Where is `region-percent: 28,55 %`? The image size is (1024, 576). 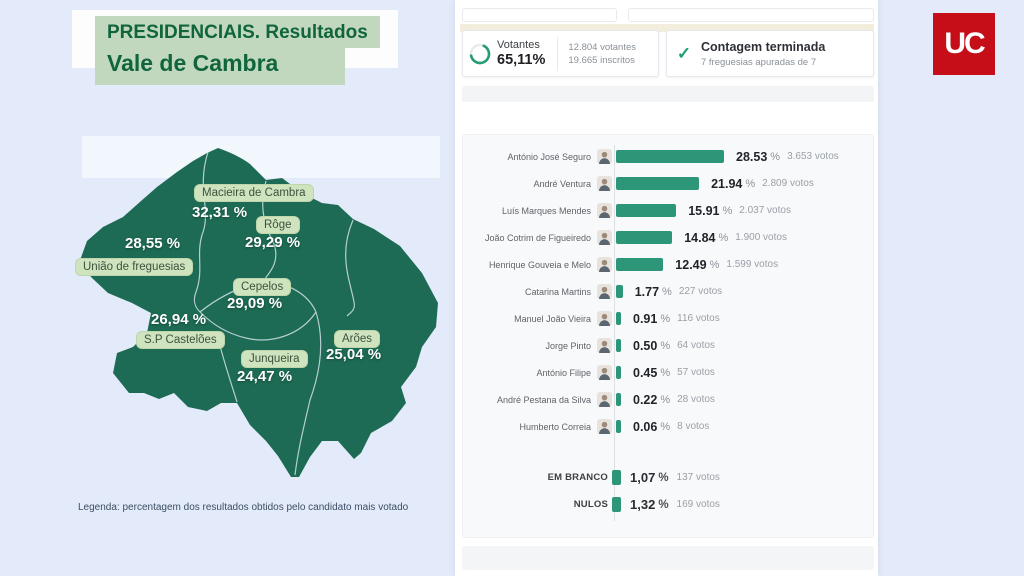
region-percent: 28,55 % is located at coordinates (153, 243).